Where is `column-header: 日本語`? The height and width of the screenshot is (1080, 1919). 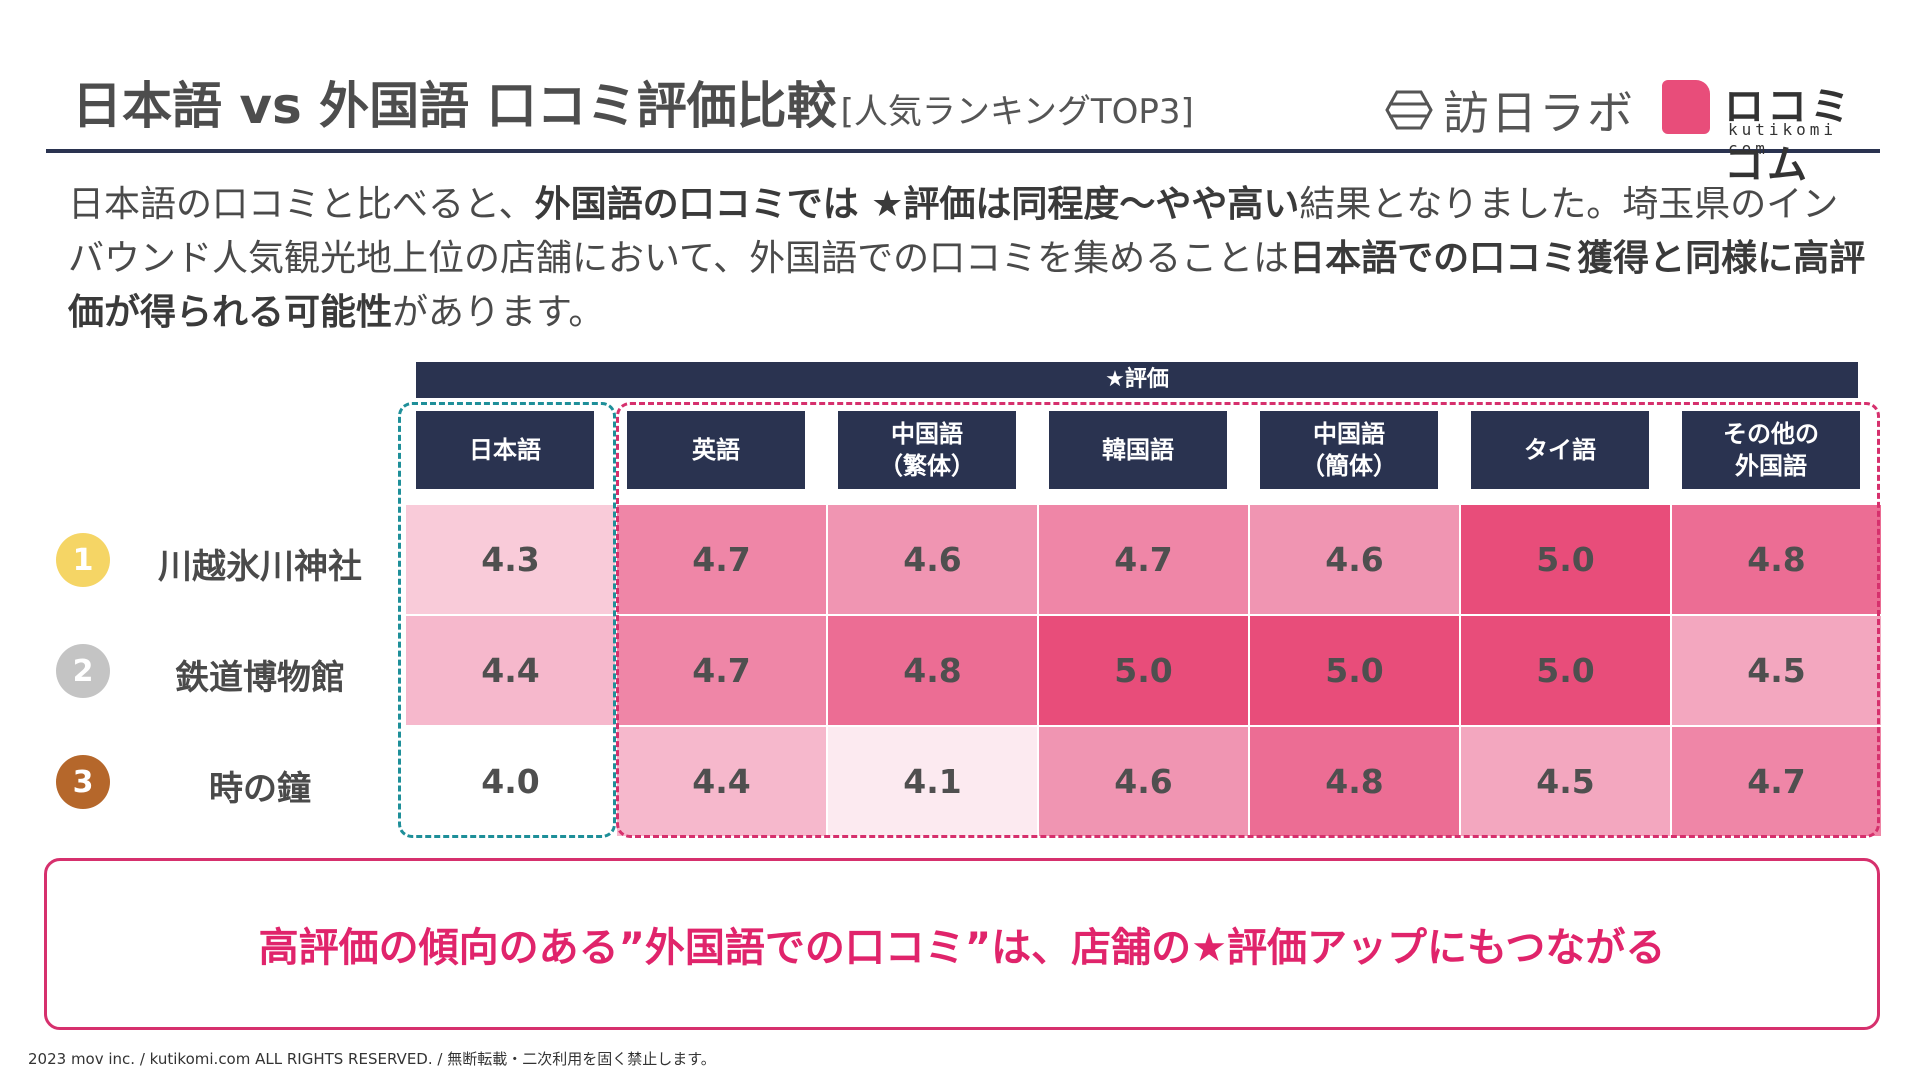
column-header: 日本語 is located at coordinates (505, 450).